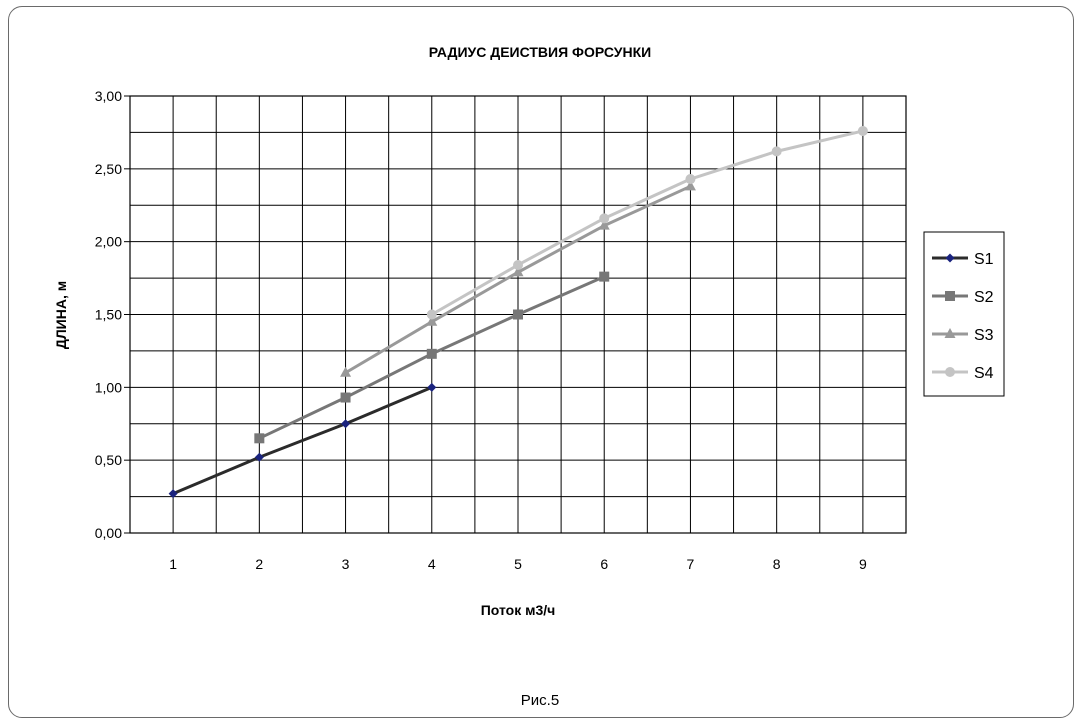 The height and width of the screenshot is (724, 1081). I want to click on y-tick-label: 0,50, so click(108, 460).